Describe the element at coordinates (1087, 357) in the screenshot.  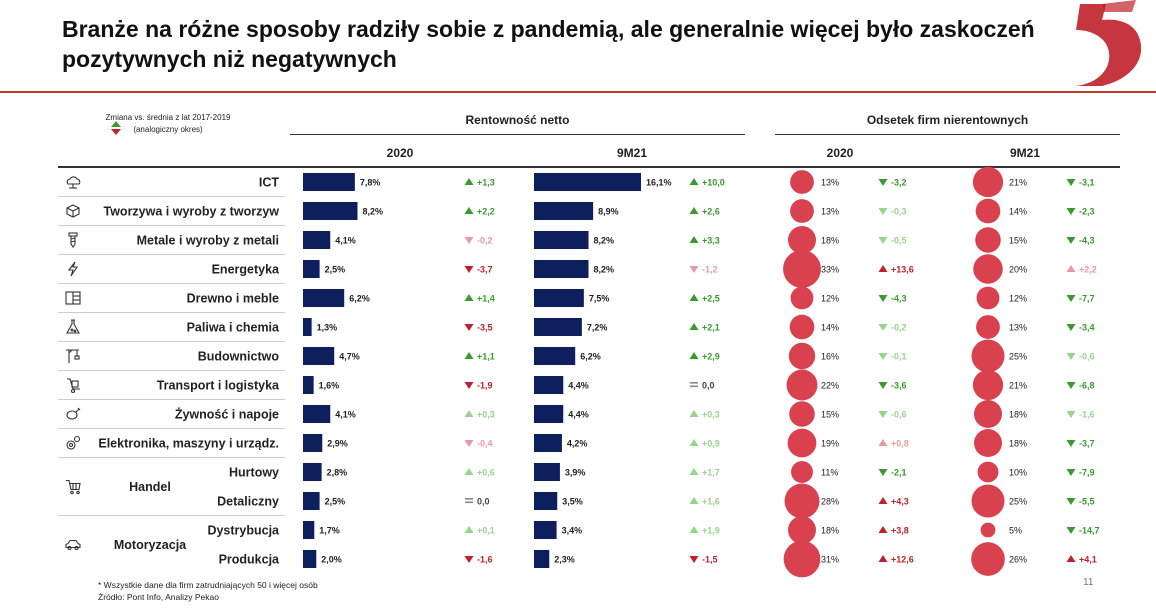
I see `row7-odsetek-9m21-change-label: -0,6` at that location.